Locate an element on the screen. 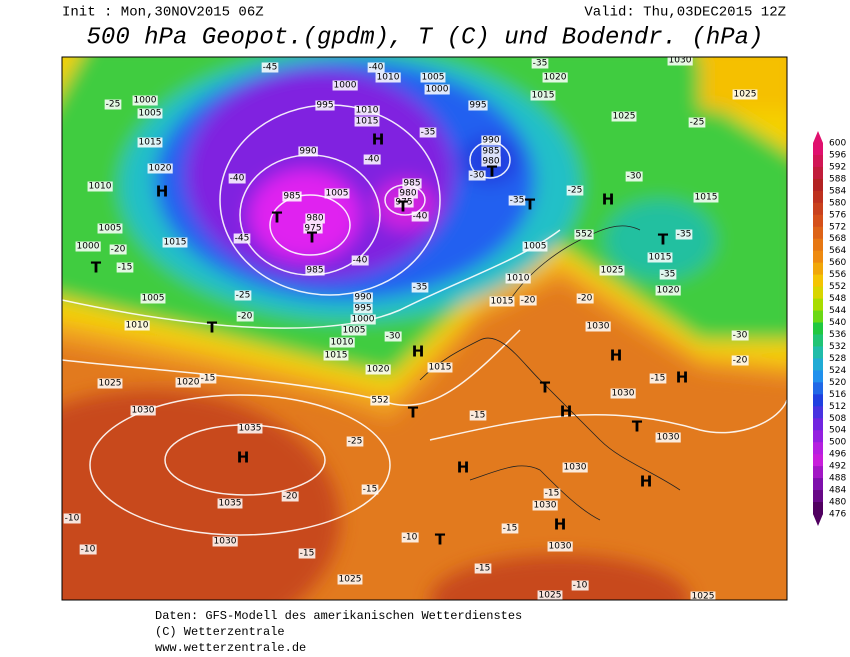 The width and height of the screenshot is (850, 657). contour-label: 980 is located at coordinates (490, 162).